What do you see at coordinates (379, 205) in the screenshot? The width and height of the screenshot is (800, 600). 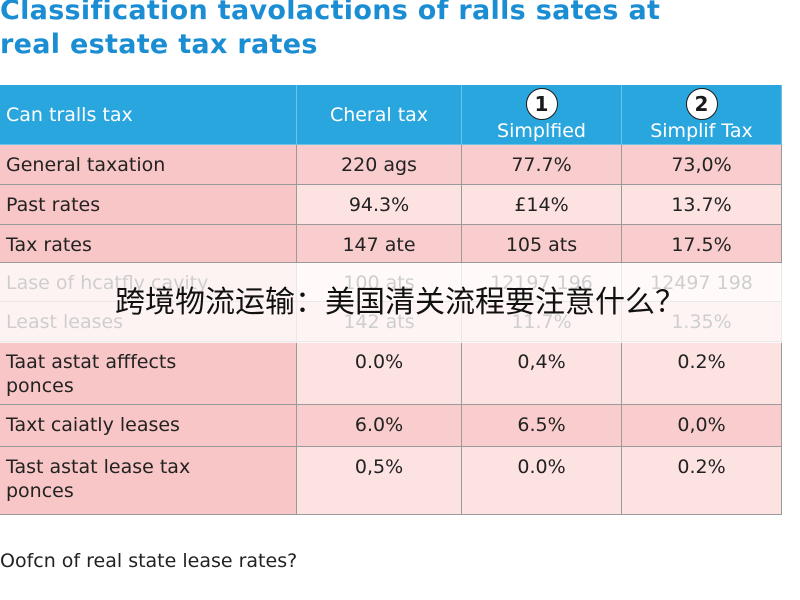 I see `table-cell: 94.3%` at bounding box center [379, 205].